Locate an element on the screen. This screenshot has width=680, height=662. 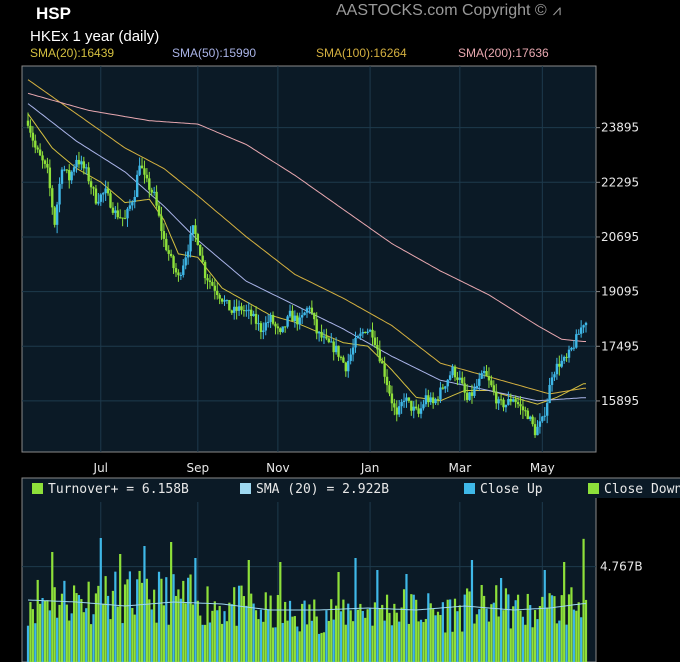
volume-legend-label: Turnover+ = 6.158B is located at coordinates (118, 489).